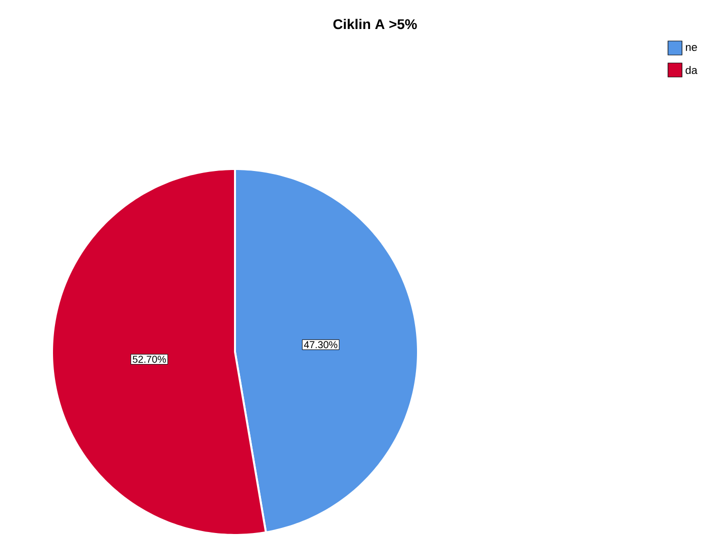  Describe the element at coordinates (149, 359) in the screenshot. I see `data-label: 52.70%` at that location.